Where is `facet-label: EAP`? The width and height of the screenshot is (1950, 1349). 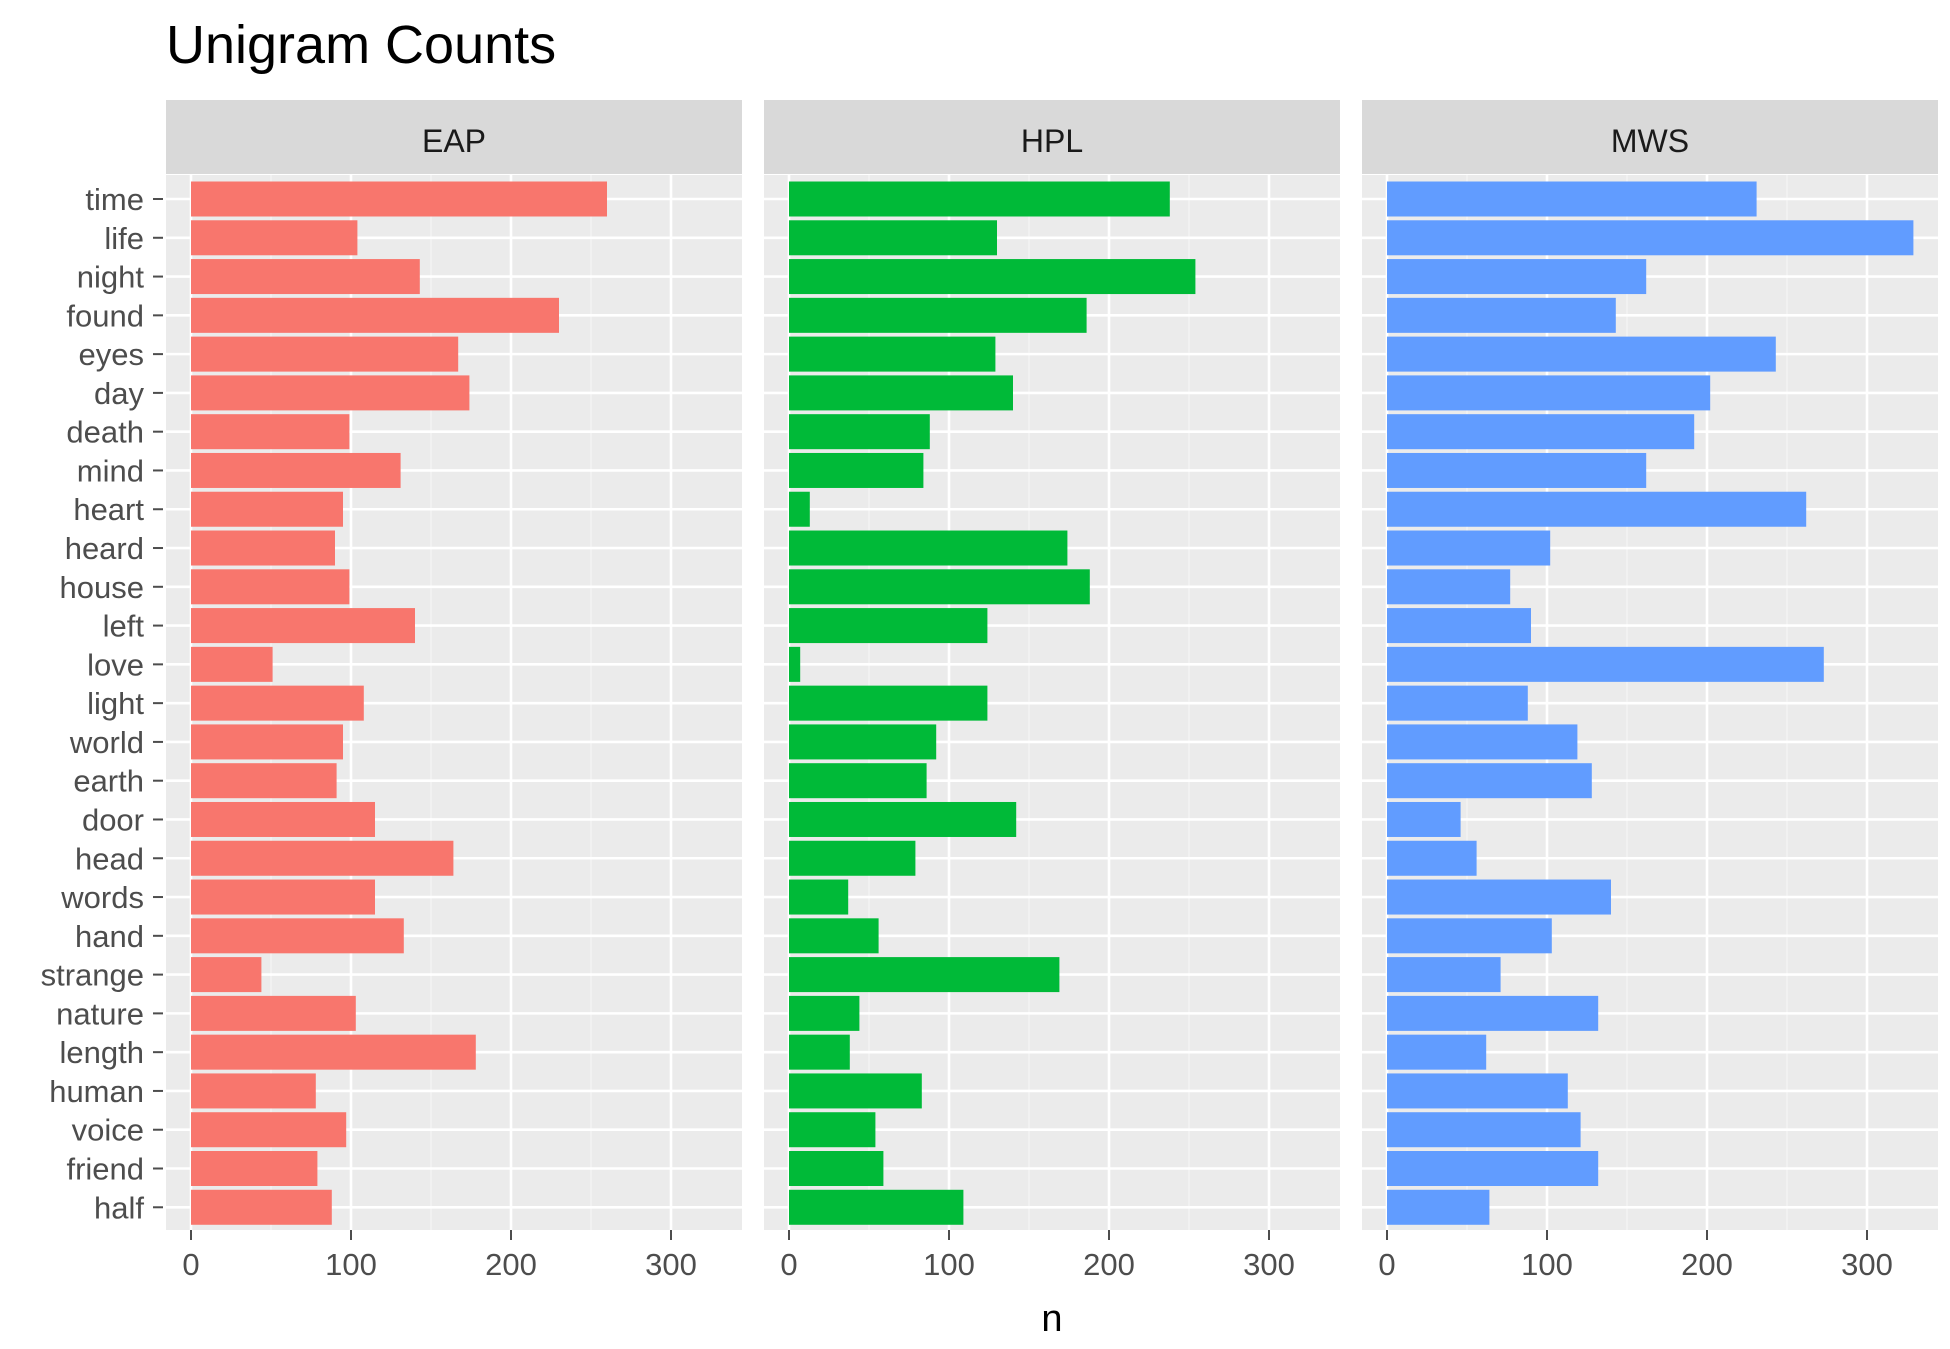 facet-label: EAP is located at coordinates (454, 141).